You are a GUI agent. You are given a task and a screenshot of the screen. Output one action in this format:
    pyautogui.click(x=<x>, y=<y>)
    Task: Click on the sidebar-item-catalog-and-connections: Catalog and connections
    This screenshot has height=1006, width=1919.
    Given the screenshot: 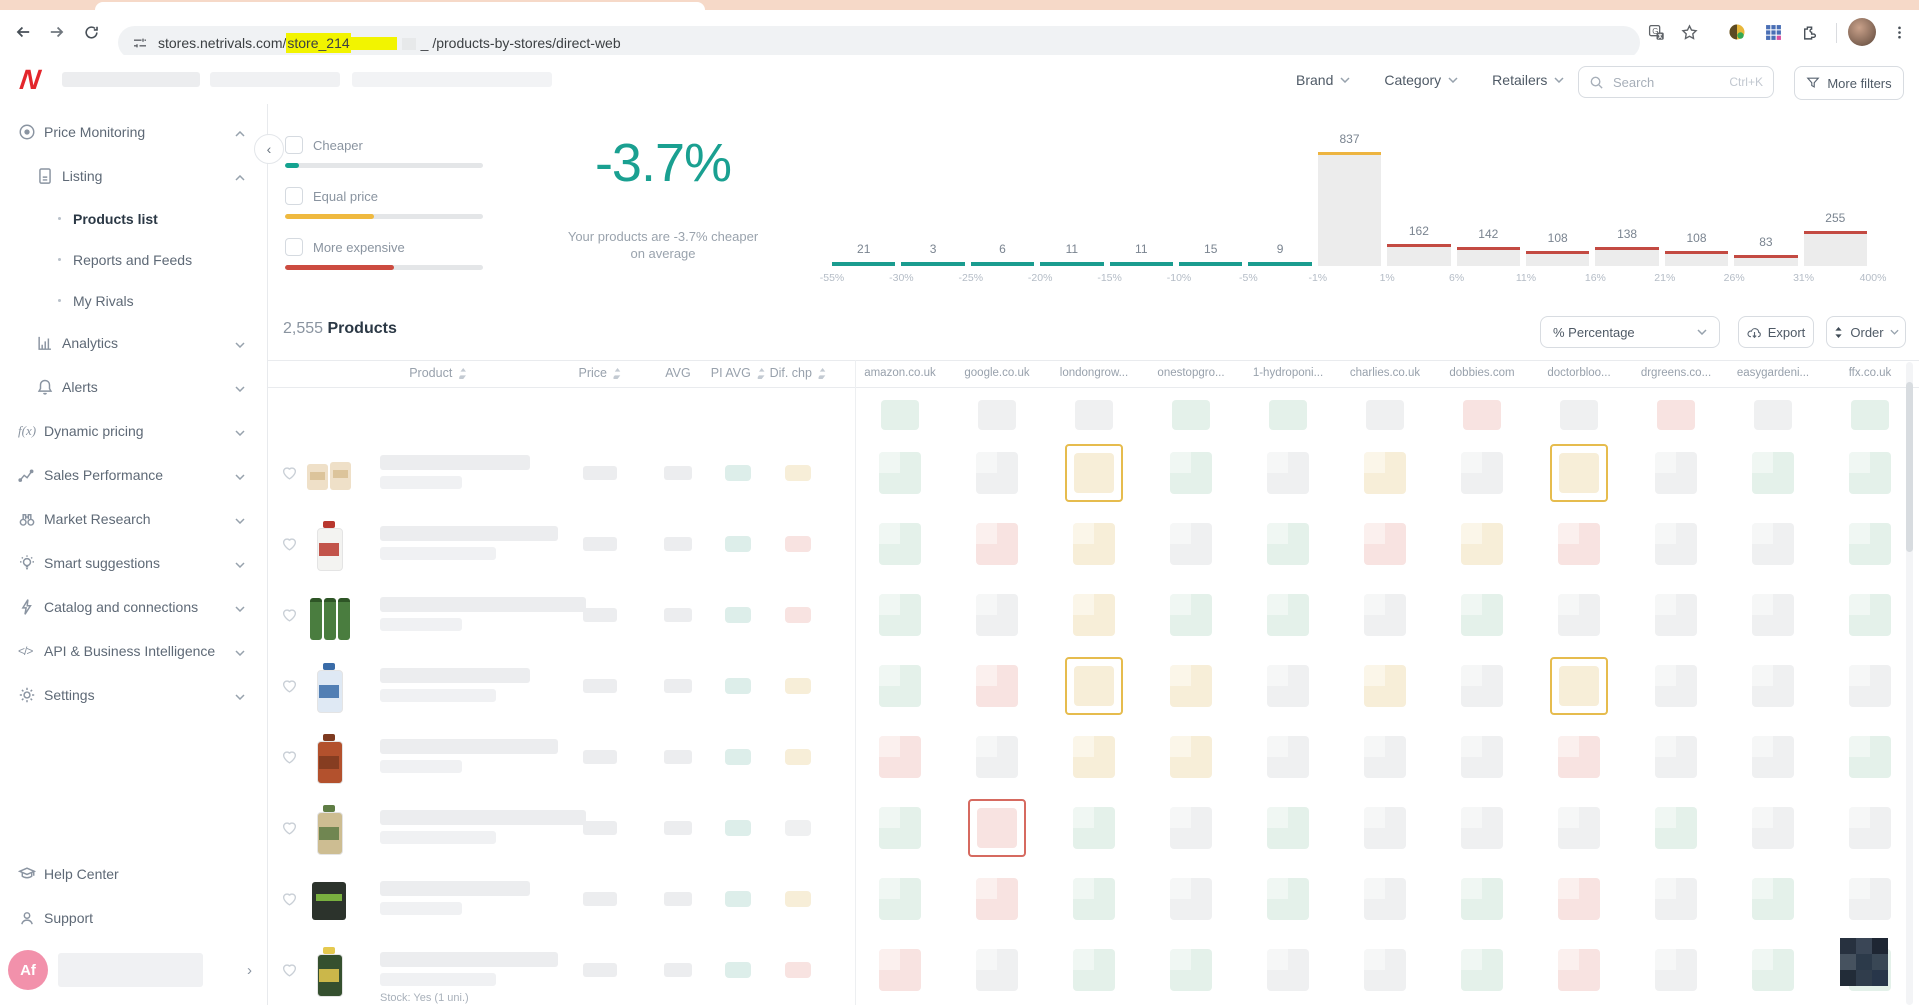 What is the action you would take?
    pyautogui.click(x=133, y=607)
    